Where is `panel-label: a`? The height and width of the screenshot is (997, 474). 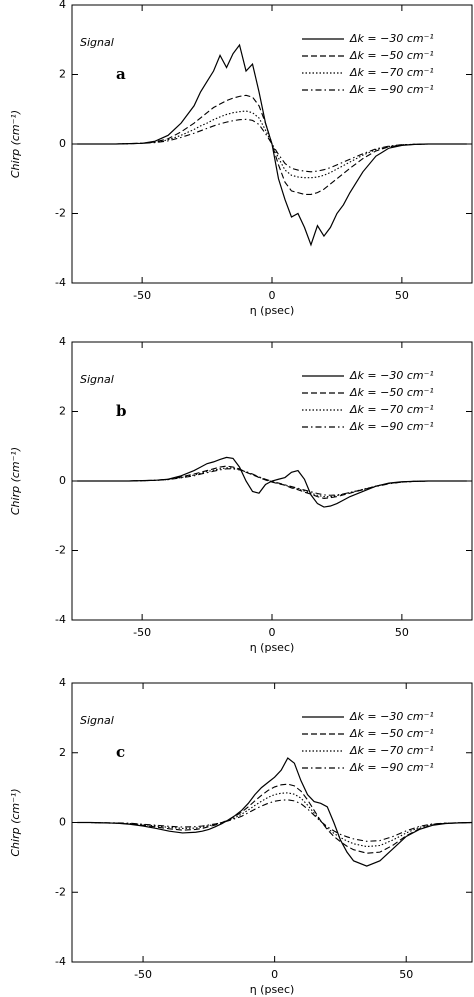
panel-label: a is located at coordinates (121, 74).